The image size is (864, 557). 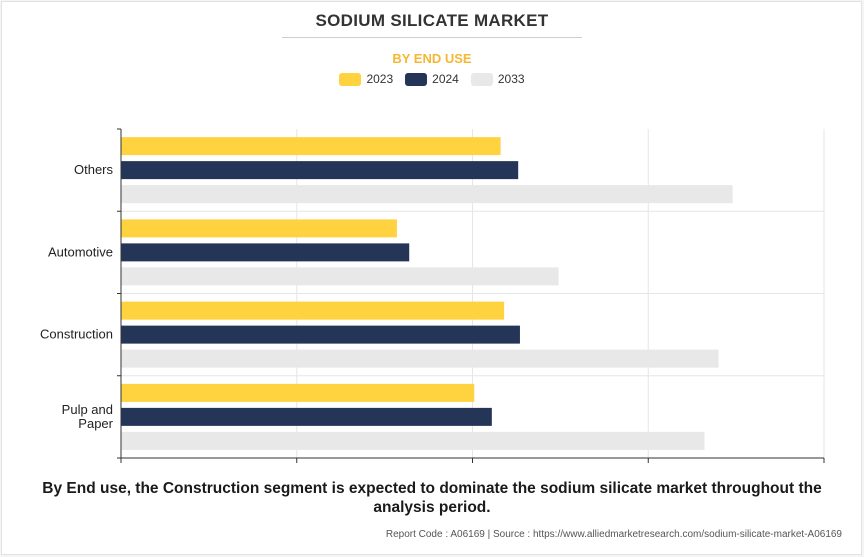 I want to click on chart-legend: 2023 2024 2033, so click(x=432, y=79).